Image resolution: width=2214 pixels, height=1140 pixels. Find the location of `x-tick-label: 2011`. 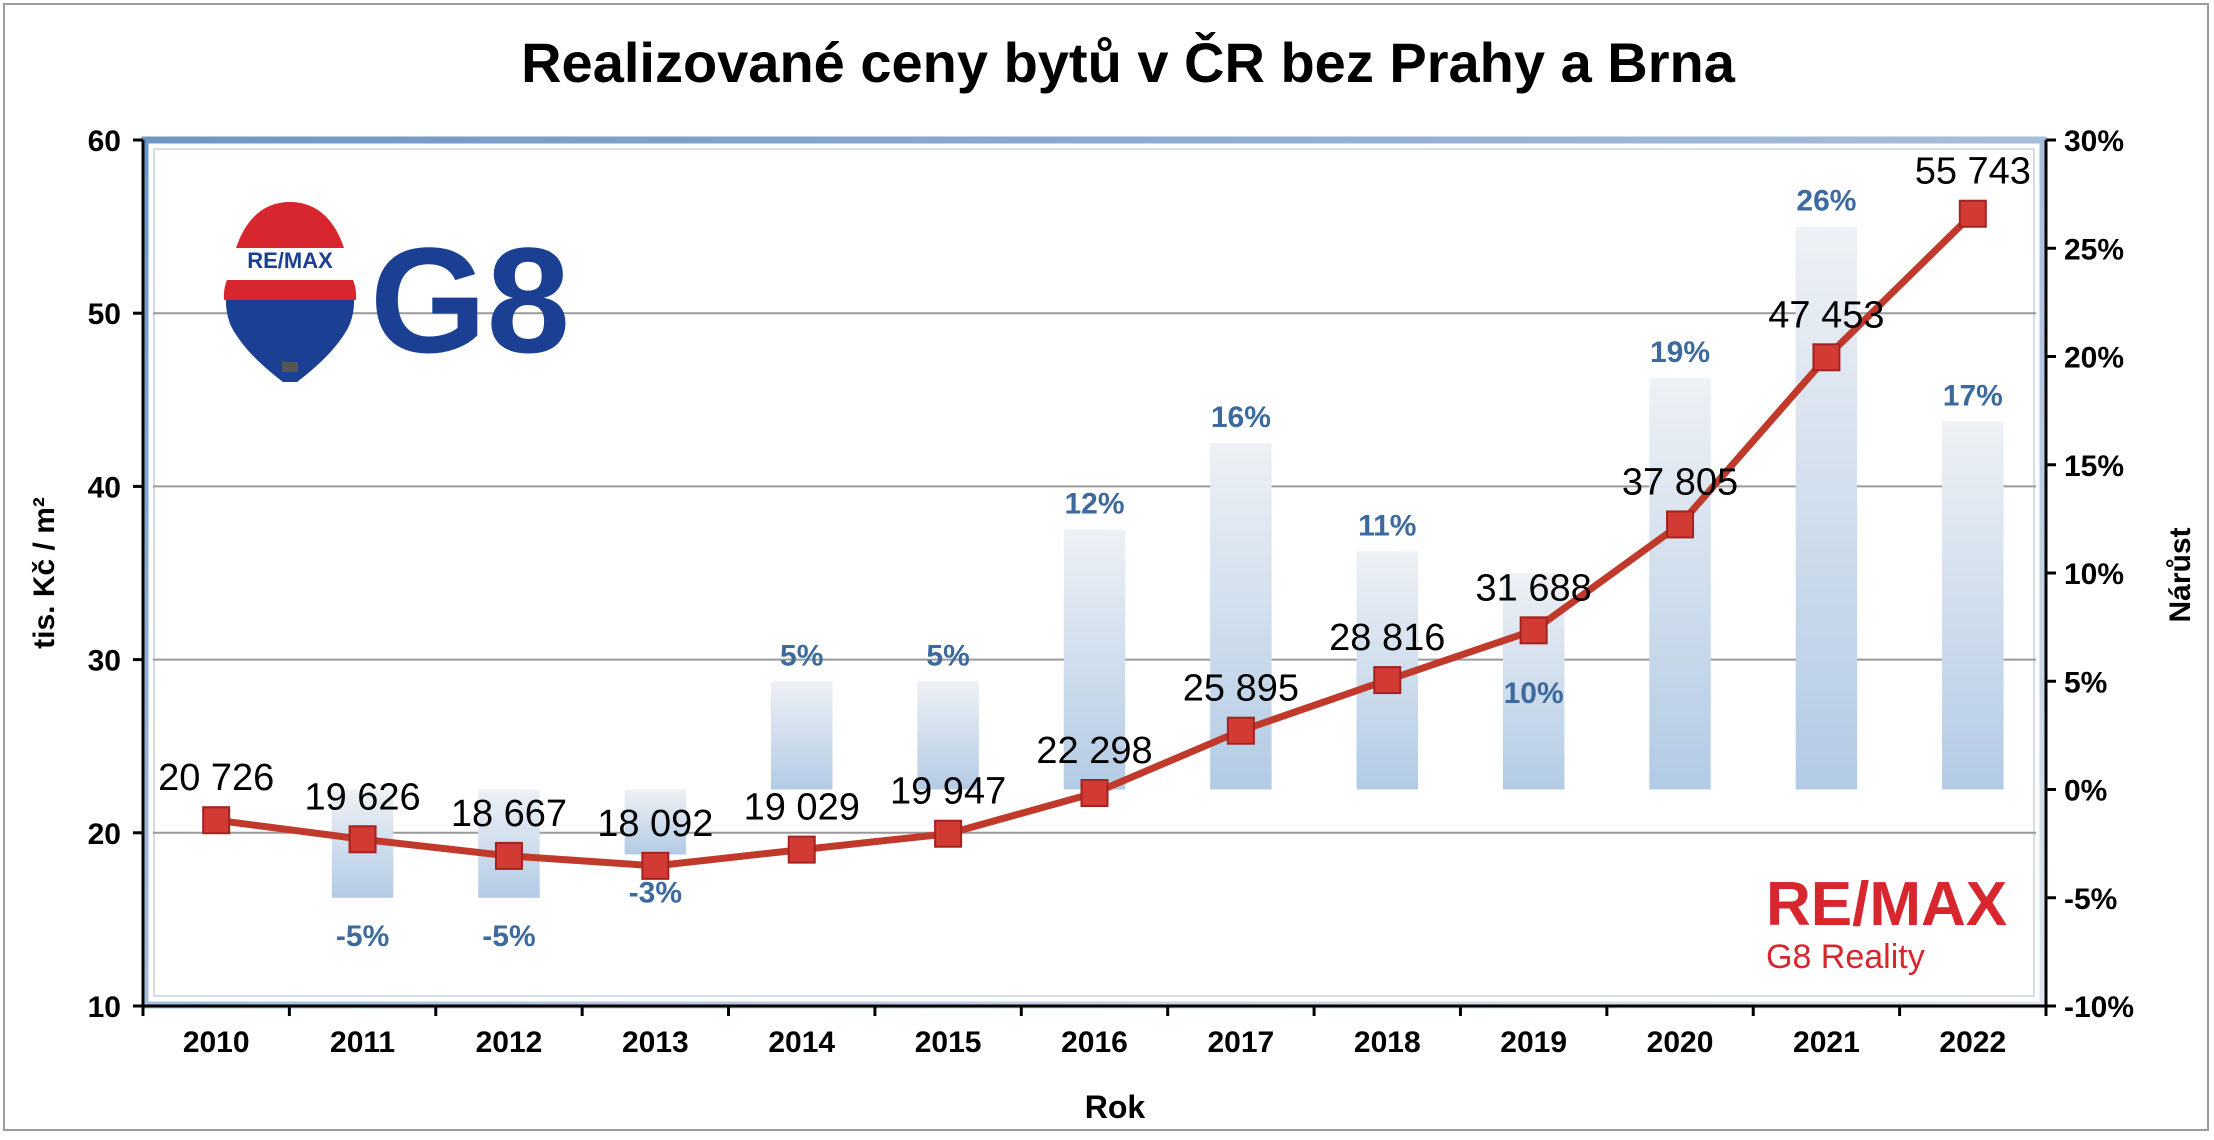

x-tick-label: 2011 is located at coordinates (362, 1042).